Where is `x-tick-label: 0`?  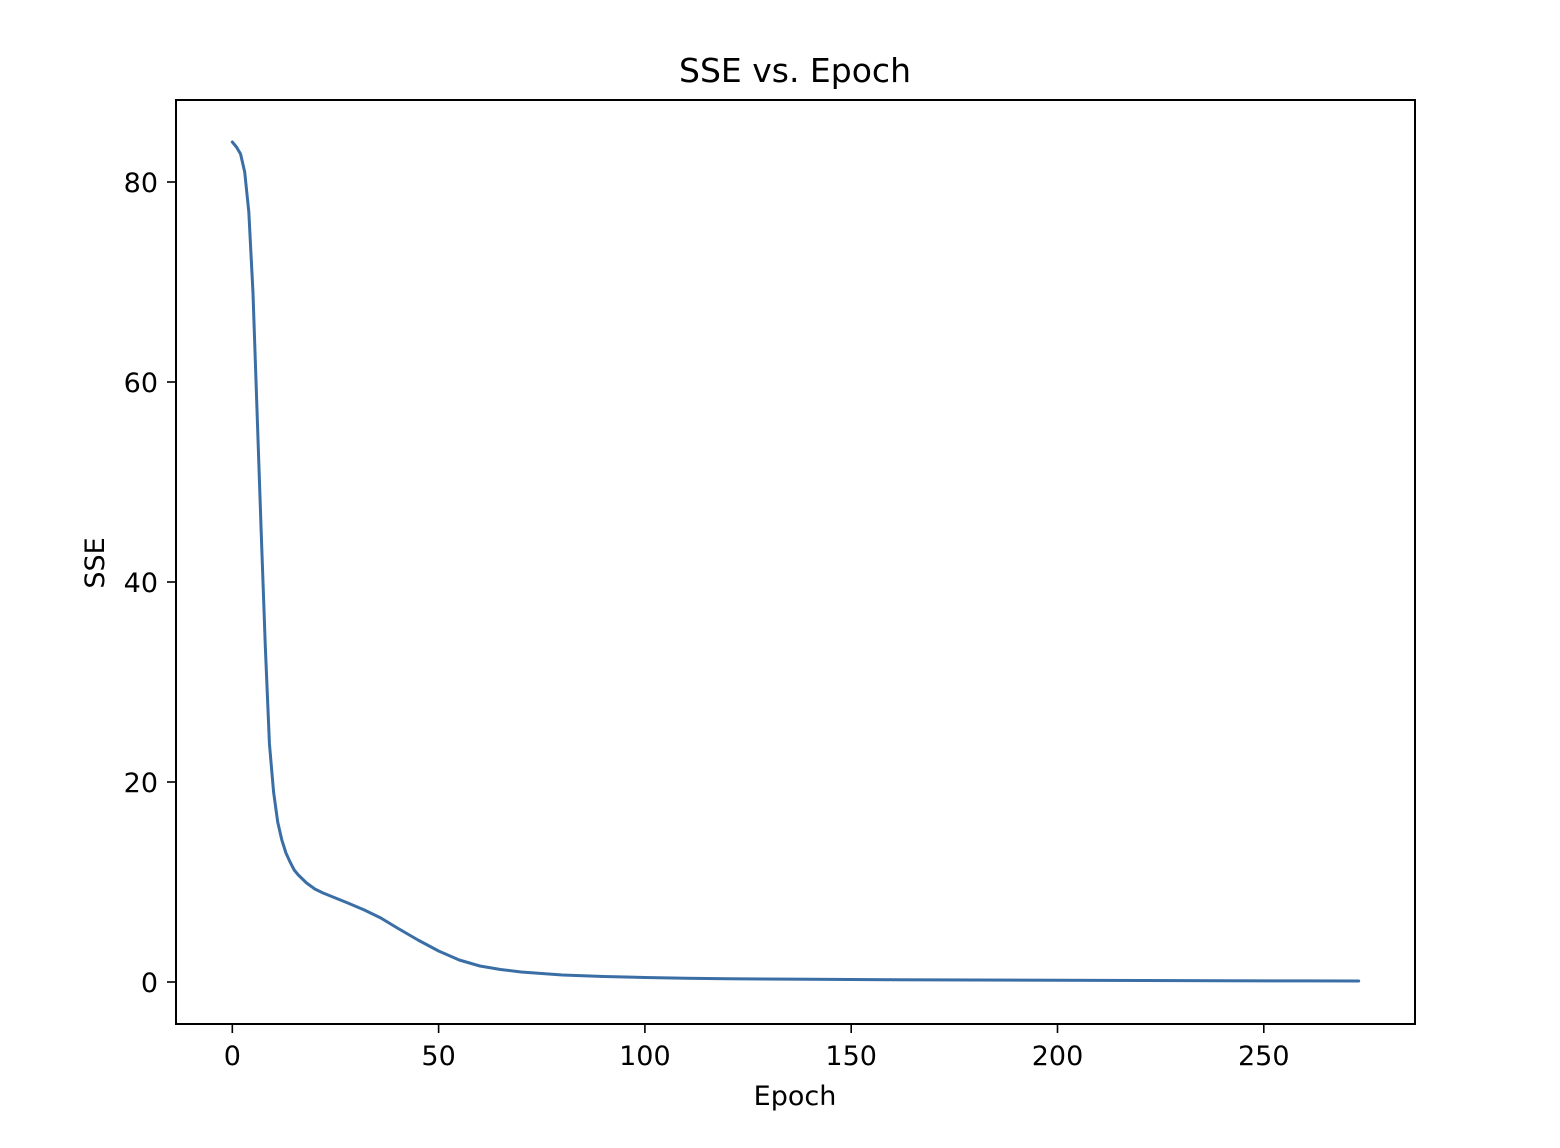
x-tick-label: 0 is located at coordinates (232, 1056).